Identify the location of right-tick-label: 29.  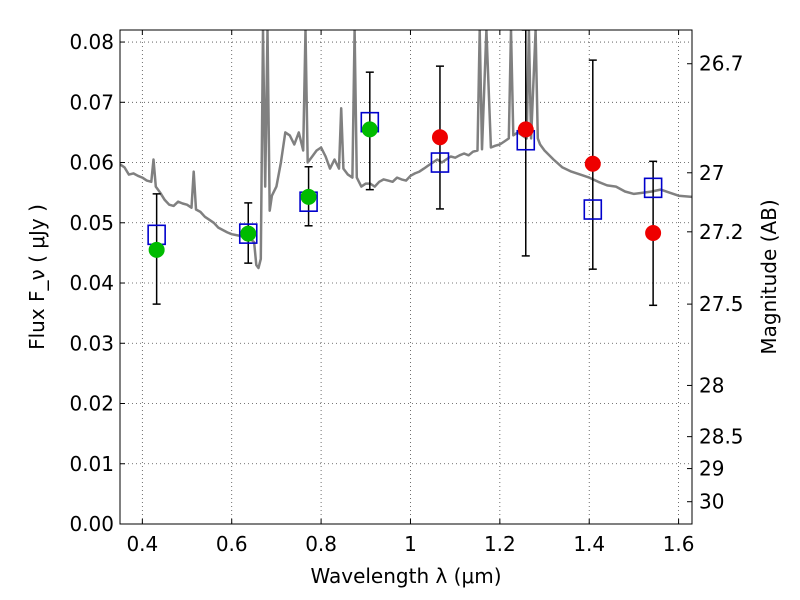
(711, 469).